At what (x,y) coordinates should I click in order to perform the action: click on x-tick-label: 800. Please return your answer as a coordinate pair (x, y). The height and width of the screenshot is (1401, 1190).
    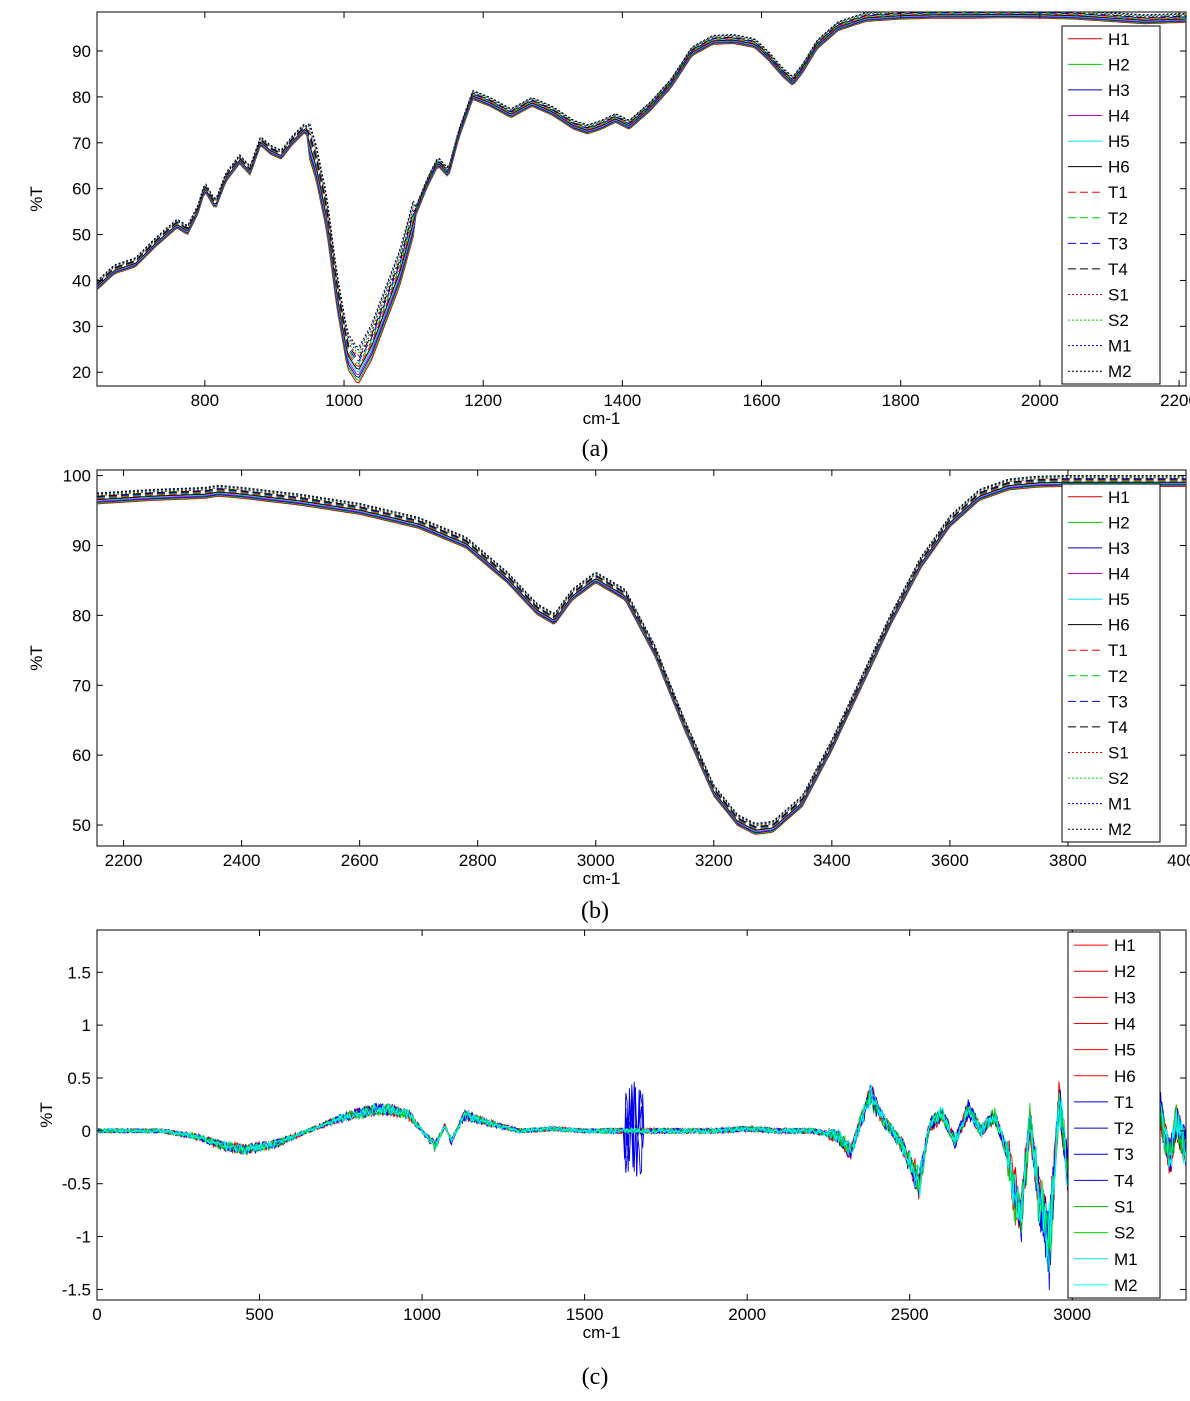
    Looking at the image, I should click on (205, 400).